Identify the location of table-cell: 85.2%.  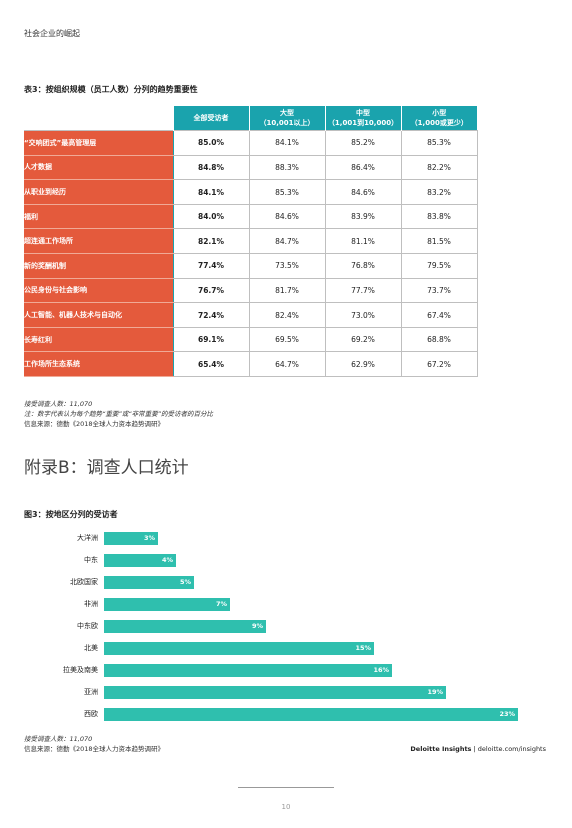
(362, 143).